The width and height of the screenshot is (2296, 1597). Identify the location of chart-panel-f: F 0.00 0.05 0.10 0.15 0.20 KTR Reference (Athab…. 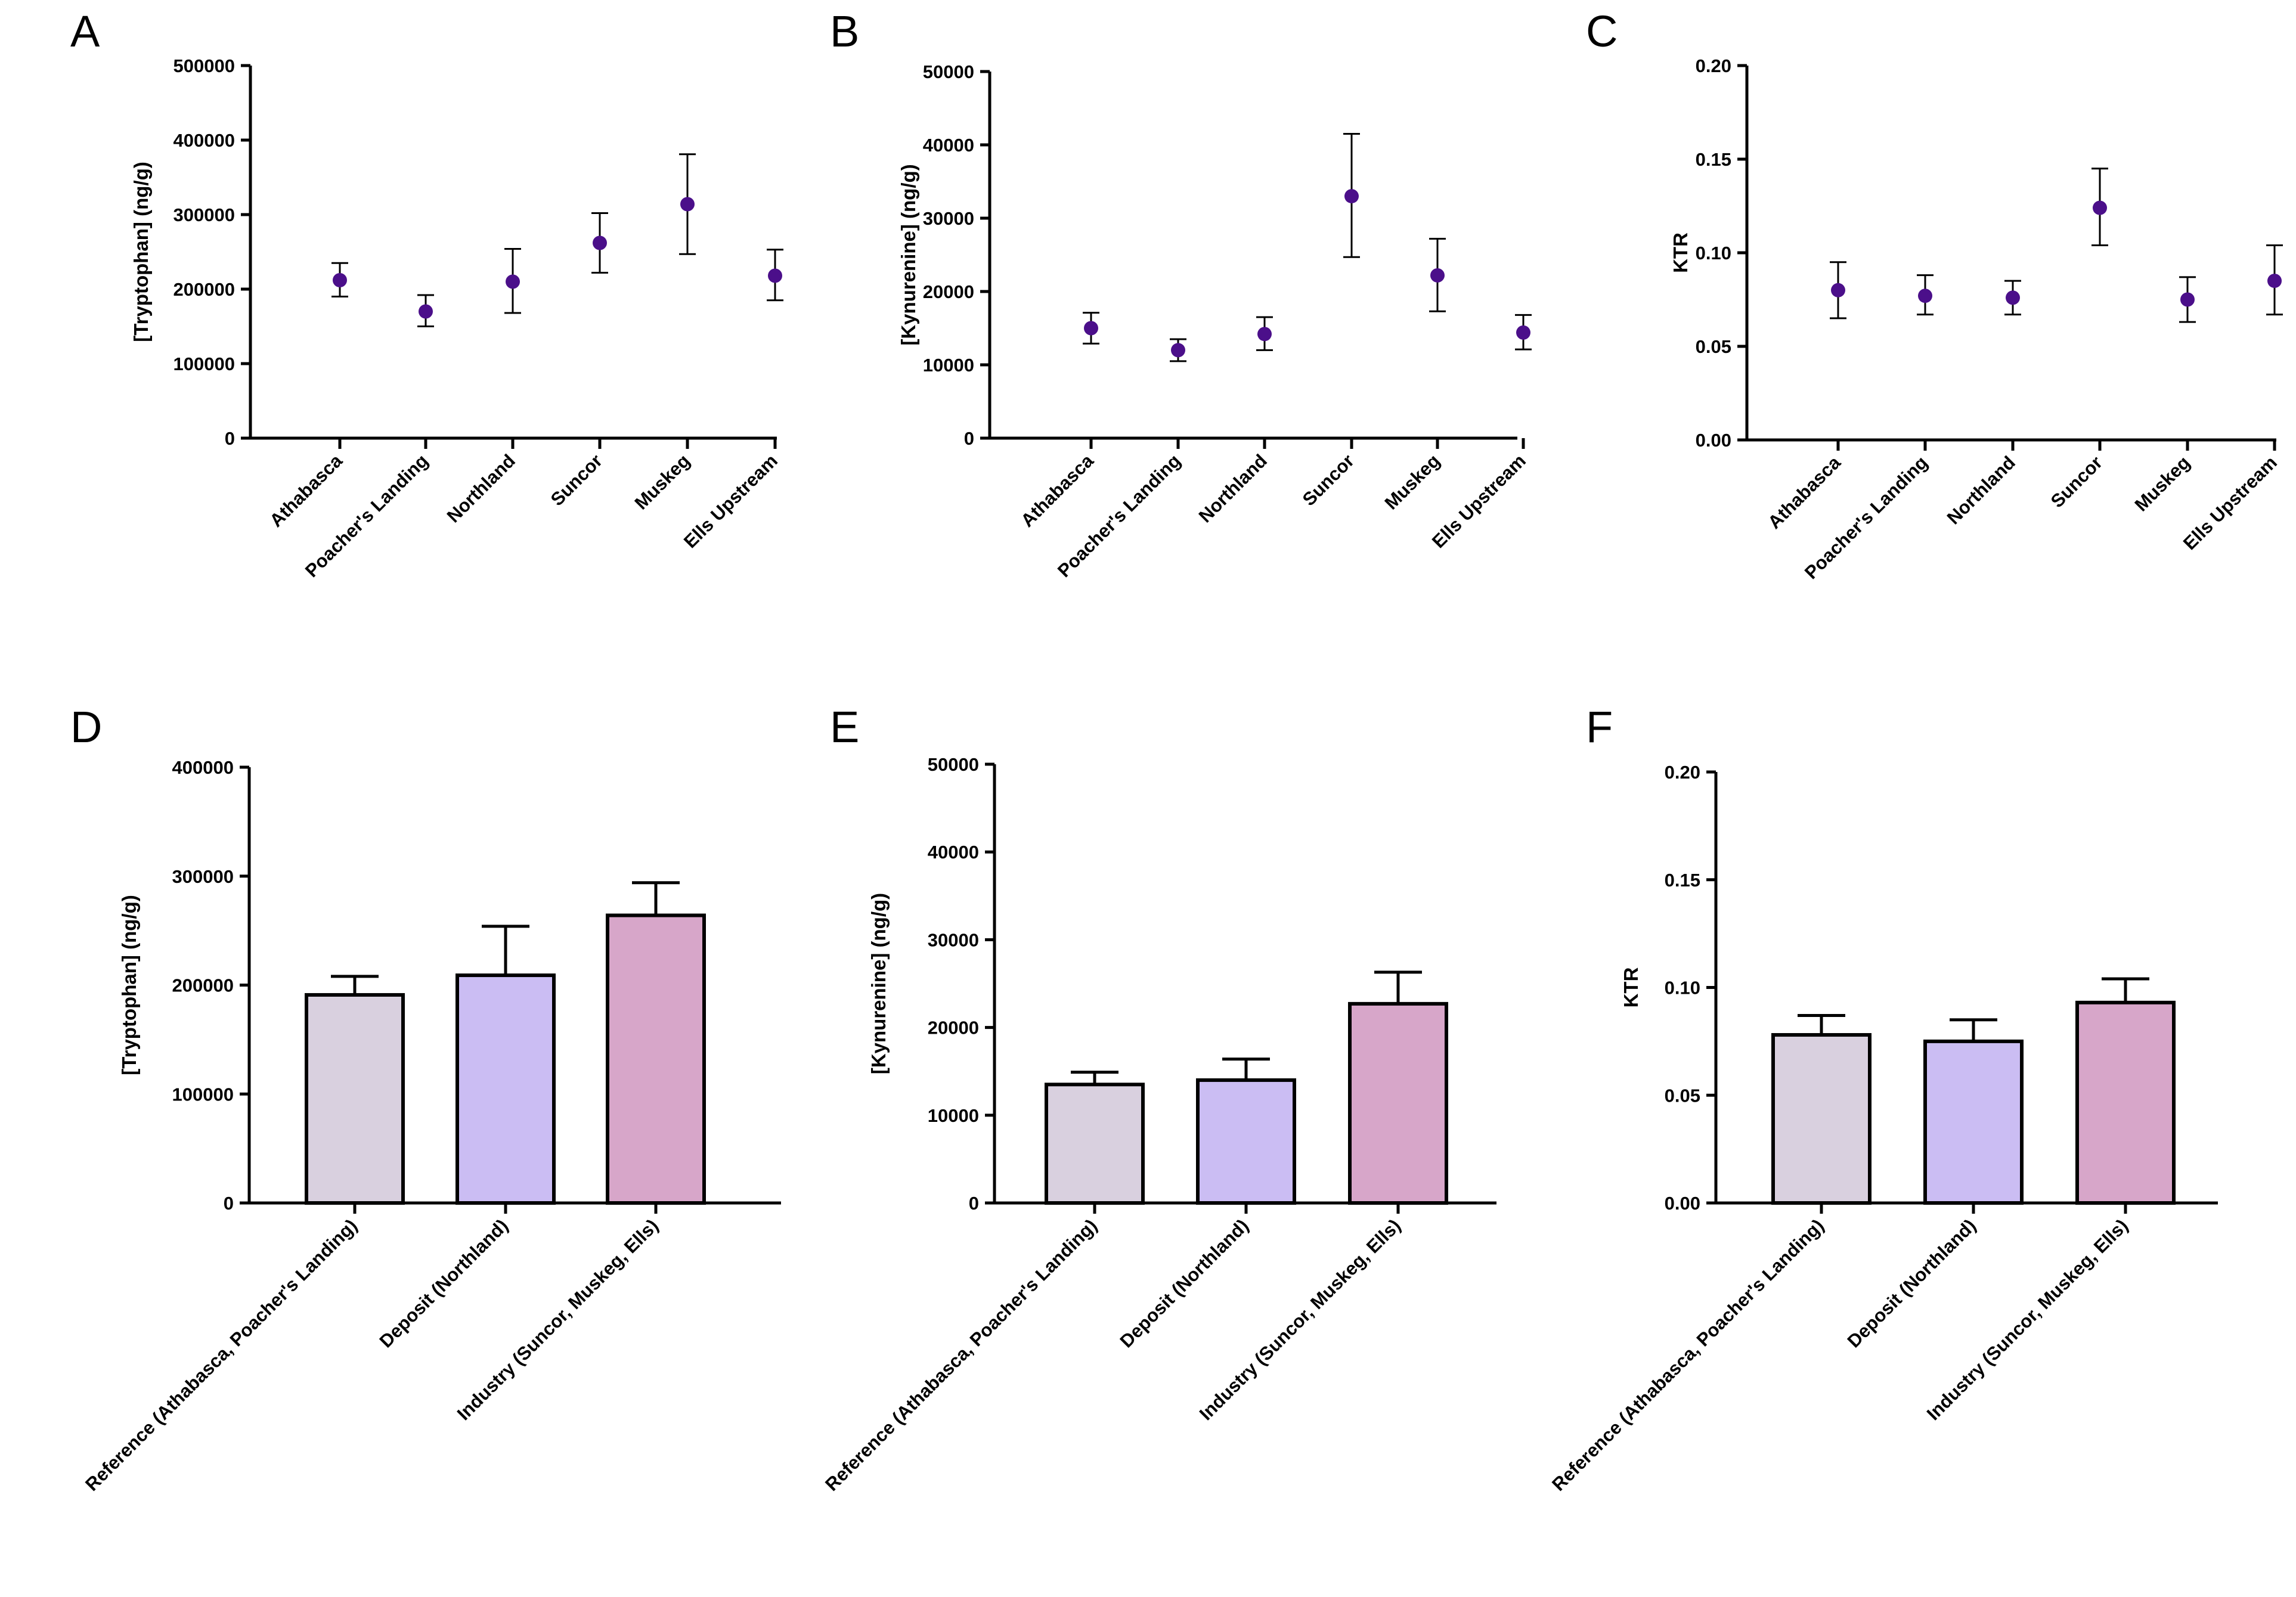
(1883, 1098).